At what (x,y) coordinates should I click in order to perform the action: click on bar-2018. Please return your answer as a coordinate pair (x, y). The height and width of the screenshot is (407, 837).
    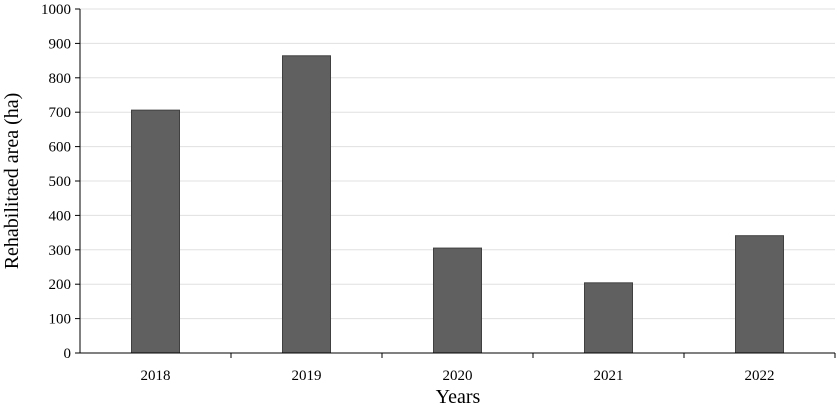
    Looking at the image, I should click on (155, 231).